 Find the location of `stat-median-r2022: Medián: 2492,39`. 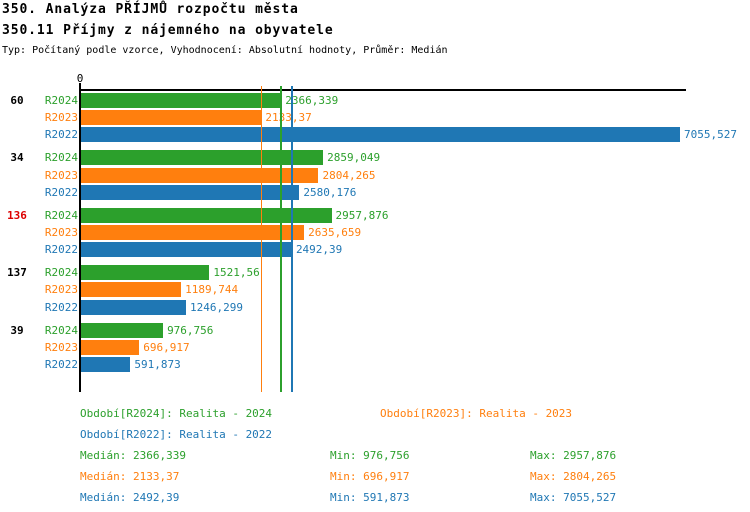

stat-median-r2022: Medián: 2492,39 is located at coordinates (130, 497).